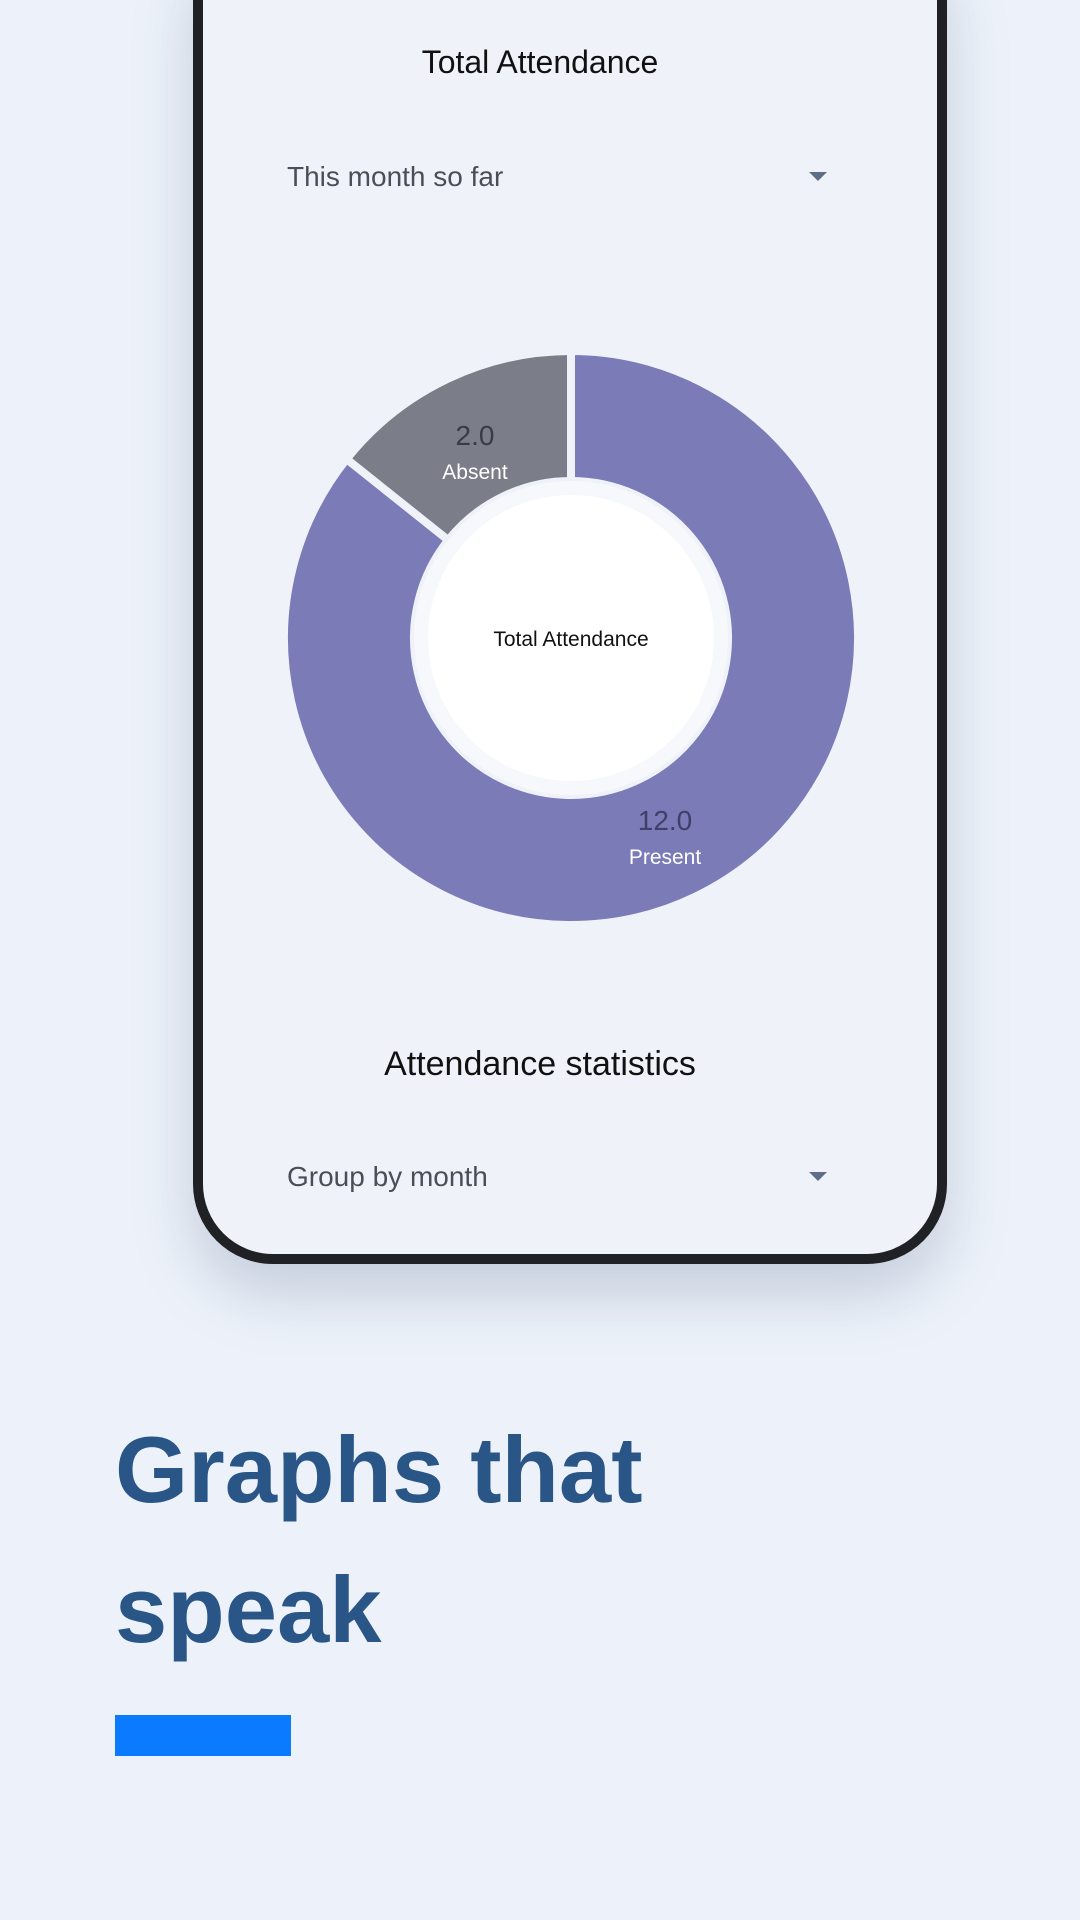 The image size is (1080, 1920). I want to click on donut-slice-absent, so click(457, 446).